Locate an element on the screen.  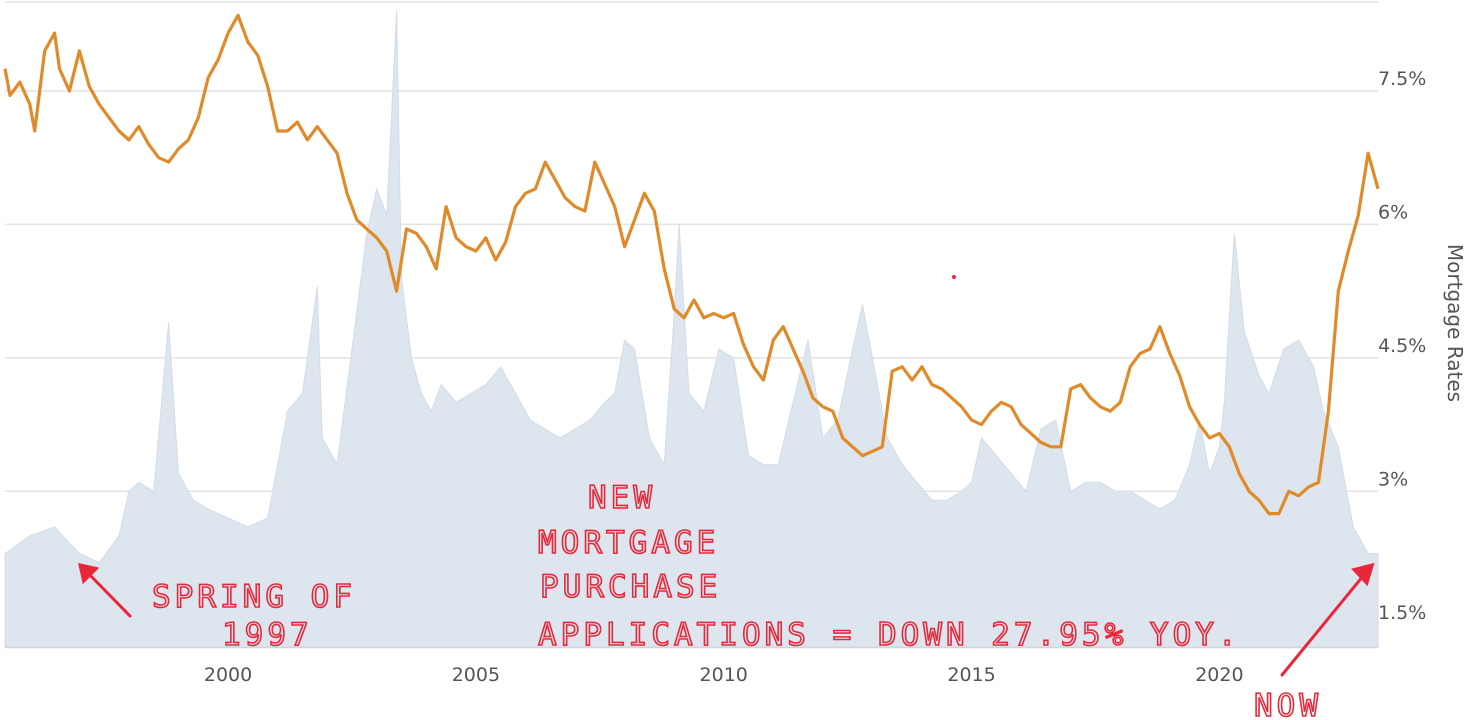
y-tick-label: 1.5% is located at coordinates (1402, 613).